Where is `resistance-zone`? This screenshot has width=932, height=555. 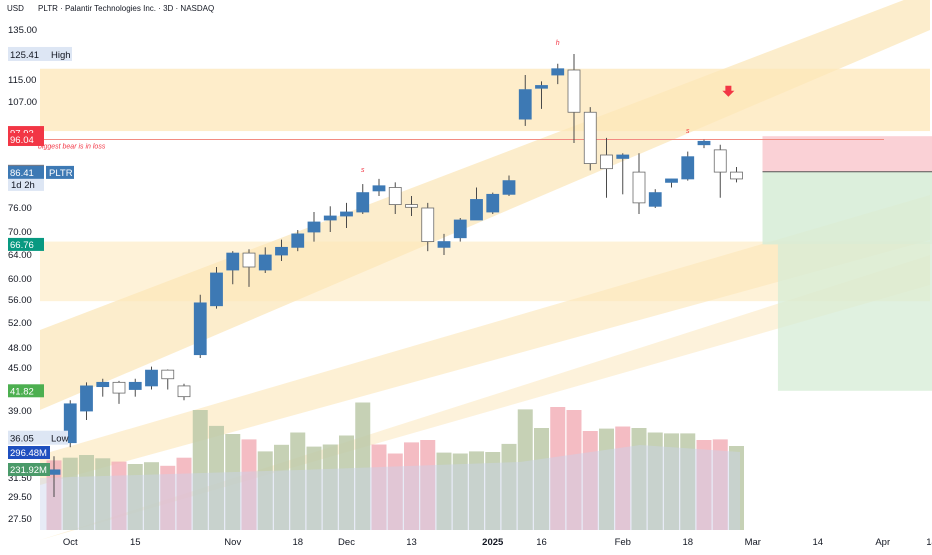 resistance-zone is located at coordinates (485, 100).